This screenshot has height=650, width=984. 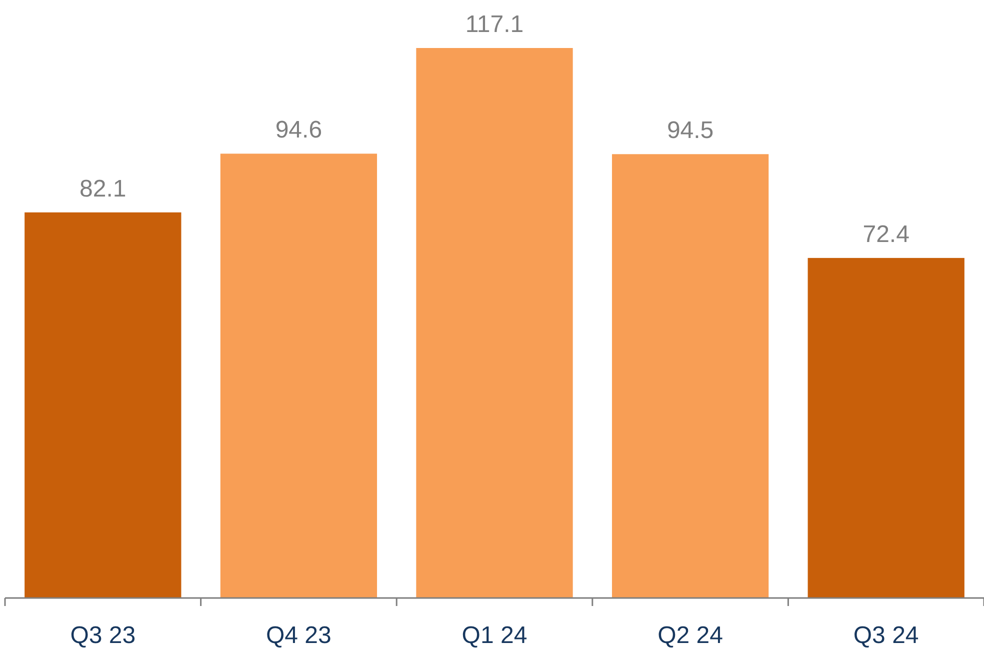 I want to click on data-label: 94.6, so click(x=298, y=130).